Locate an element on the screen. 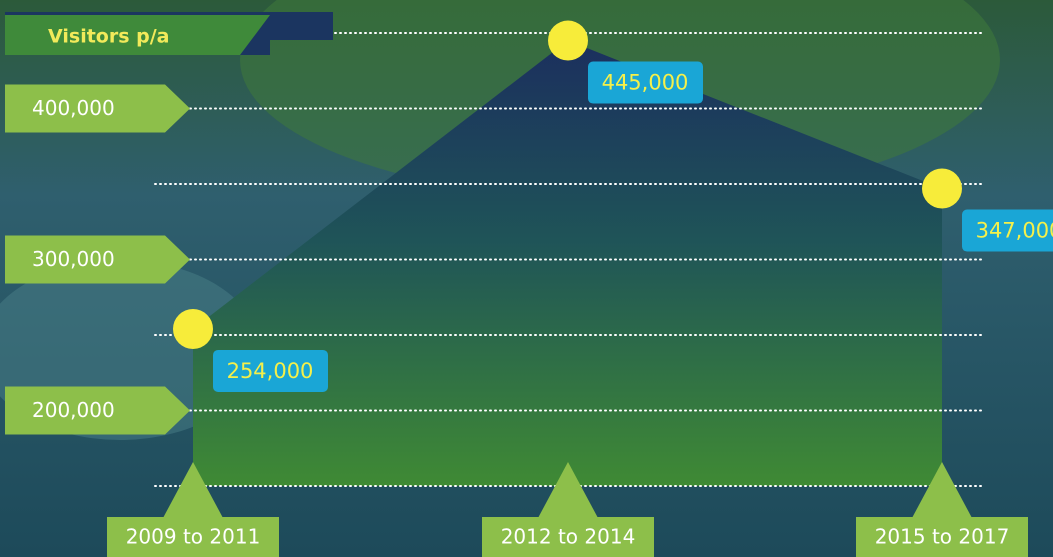  x-tick-label: 2012 to 2014 is located at coordinates (568, 537).